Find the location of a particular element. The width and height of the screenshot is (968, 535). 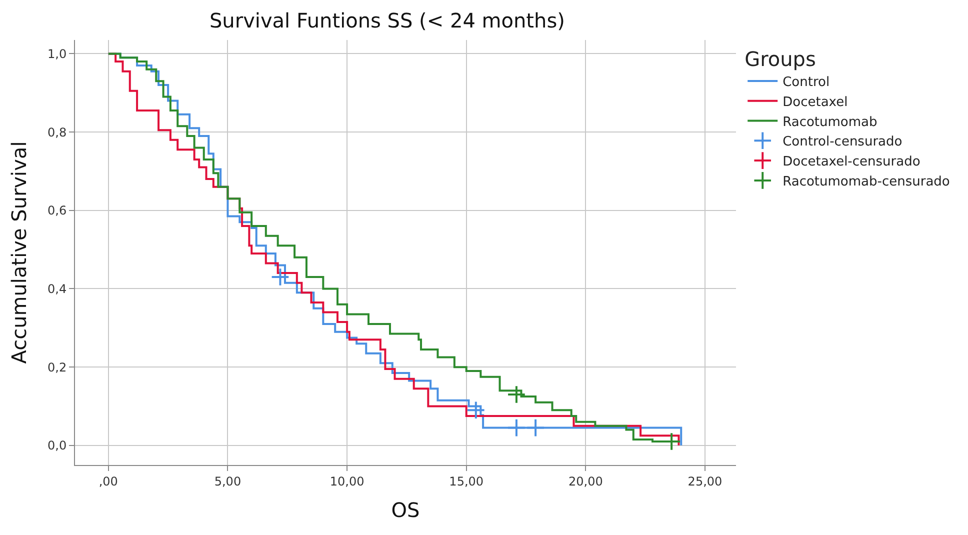

legend-label: Control is located at coordinates (806, 82).